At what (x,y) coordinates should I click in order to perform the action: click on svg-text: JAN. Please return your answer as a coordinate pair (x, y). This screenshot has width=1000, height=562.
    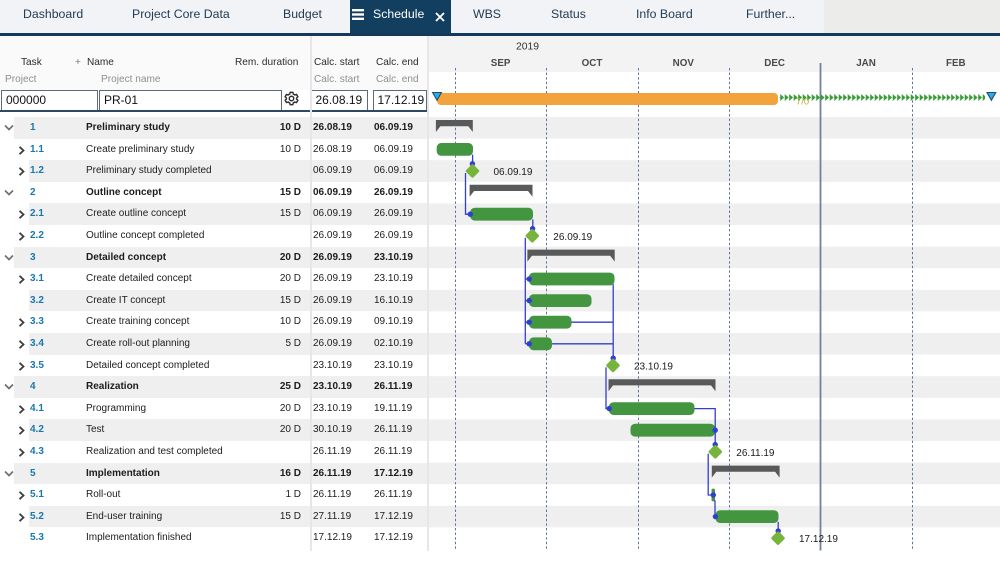
    Looking at the image, I should click on (866, 63).